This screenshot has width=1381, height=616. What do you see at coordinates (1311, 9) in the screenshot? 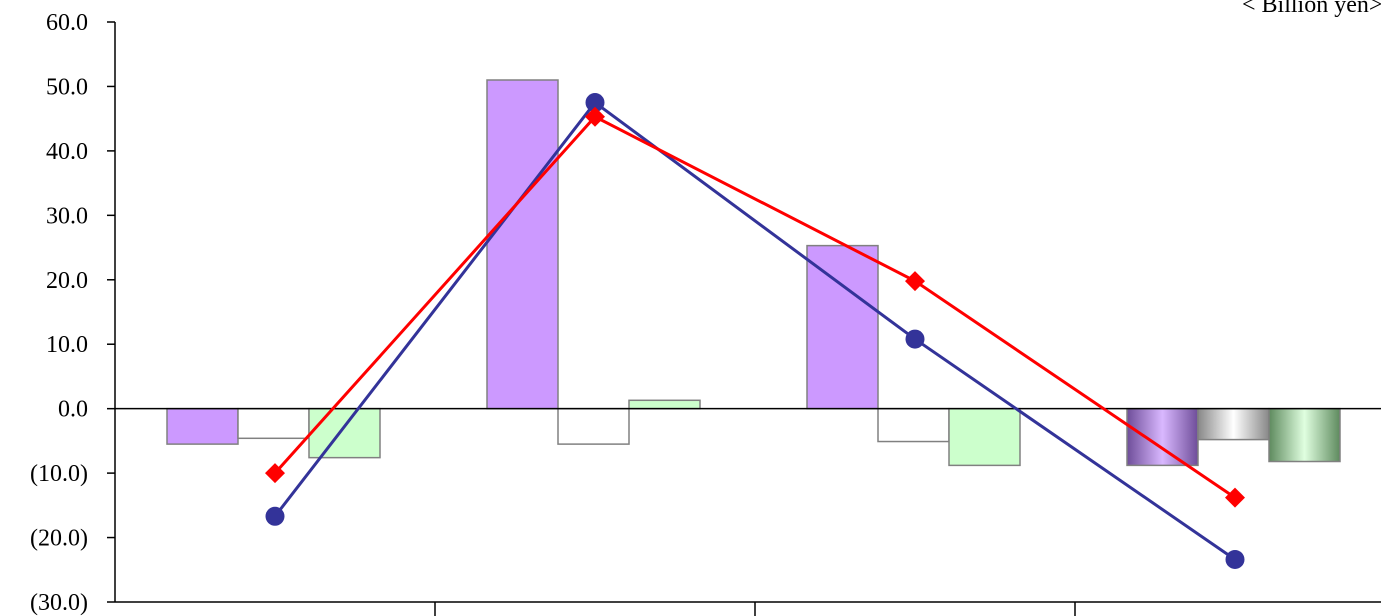
I see `unit-label: < Billion yen>` at bounding box center [1311, 9].